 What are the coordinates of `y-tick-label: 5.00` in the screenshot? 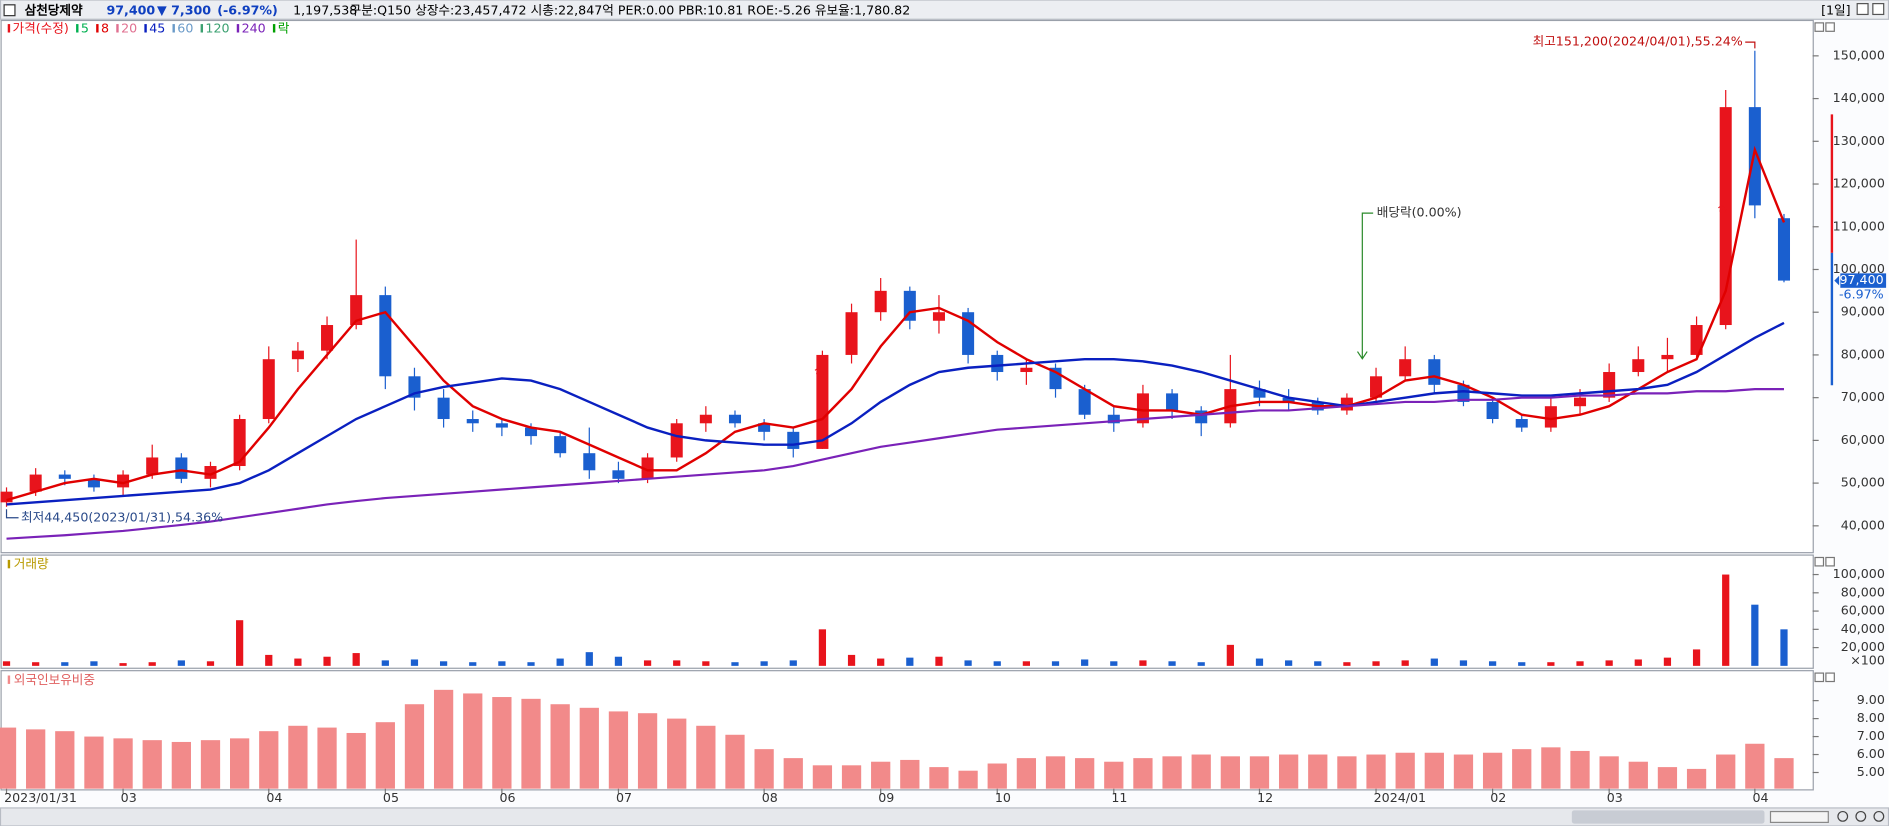 It's located at (1871, 771).